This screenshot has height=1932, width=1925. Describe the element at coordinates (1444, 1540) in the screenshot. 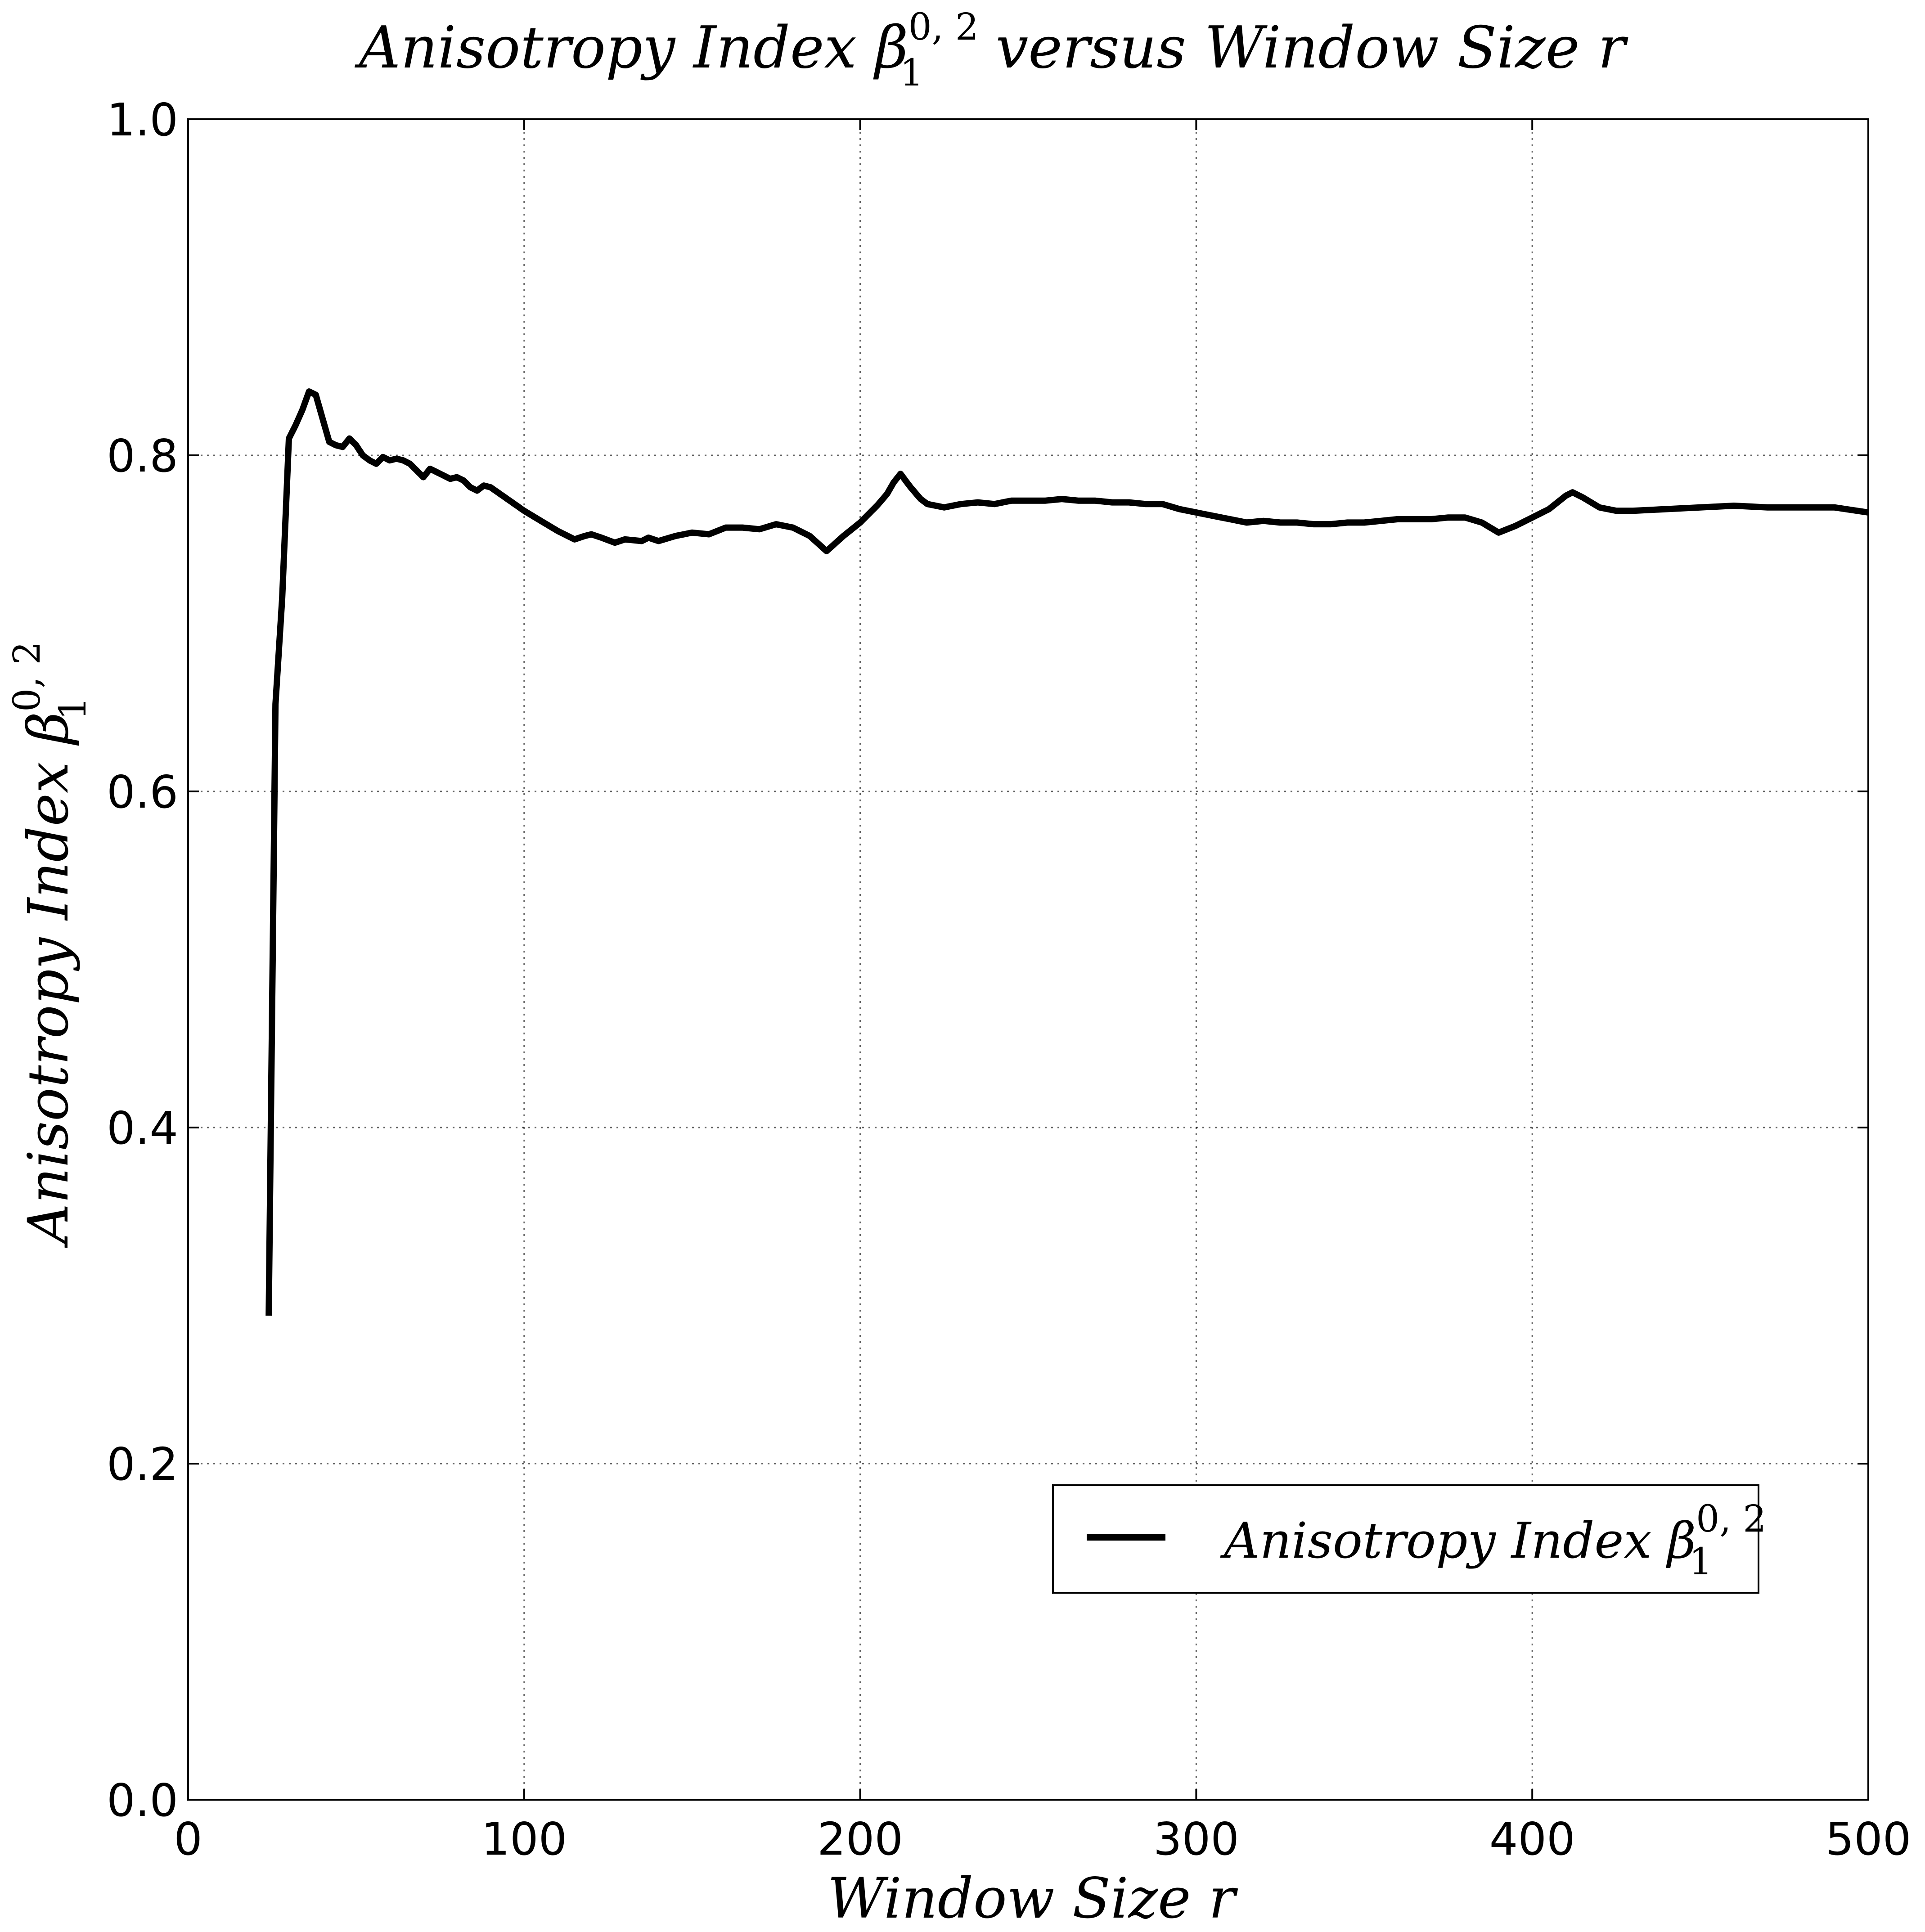

I see `legend-entry-text: Anisotropy Index` at that location.